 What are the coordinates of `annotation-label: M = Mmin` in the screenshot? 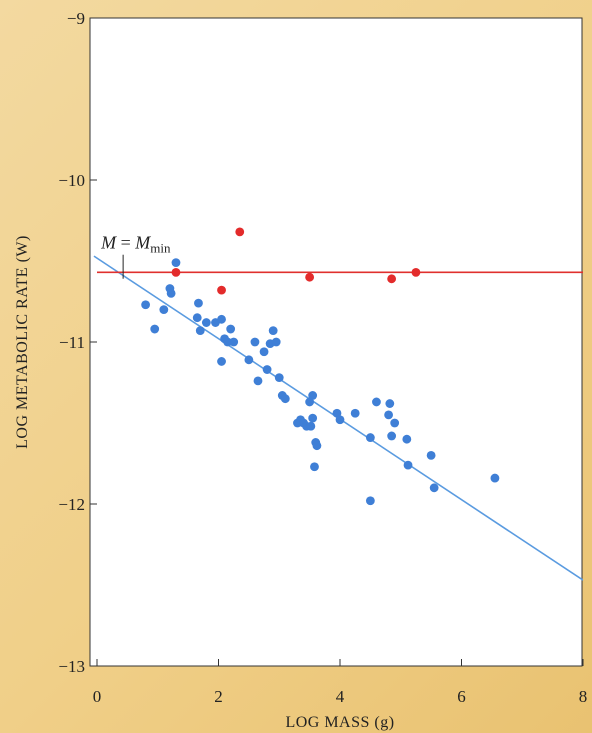 It's located at (135, 244).